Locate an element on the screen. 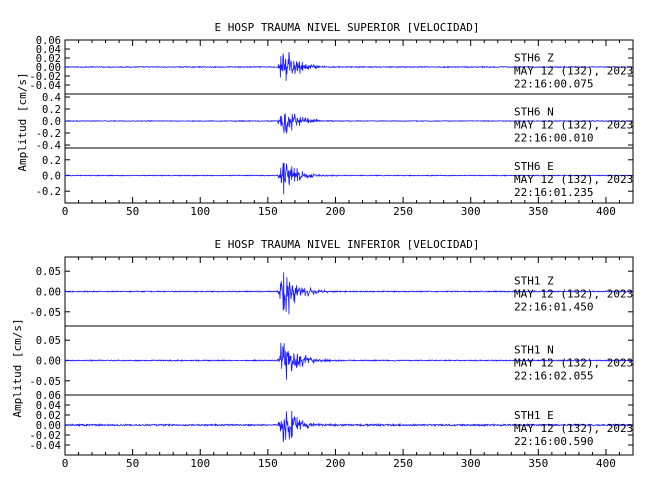 This screenshot has width=650, height=500. time-label: 22:16:00.075 is located at coordinates (553, 84).